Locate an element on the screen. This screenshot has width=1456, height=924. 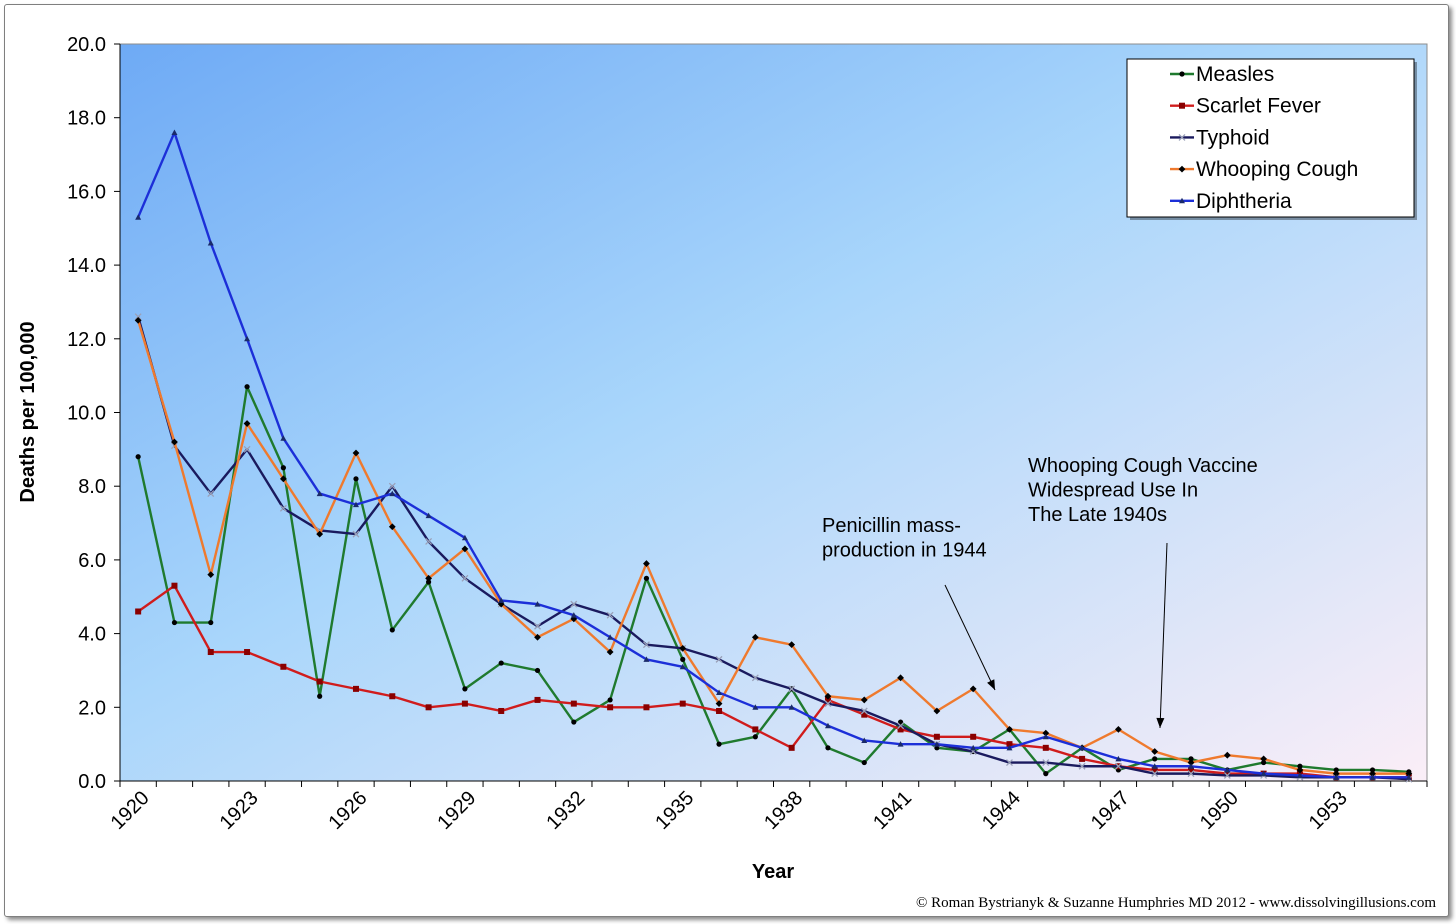
y-tick-label: 8.0 is located at coordinates (92, 487).